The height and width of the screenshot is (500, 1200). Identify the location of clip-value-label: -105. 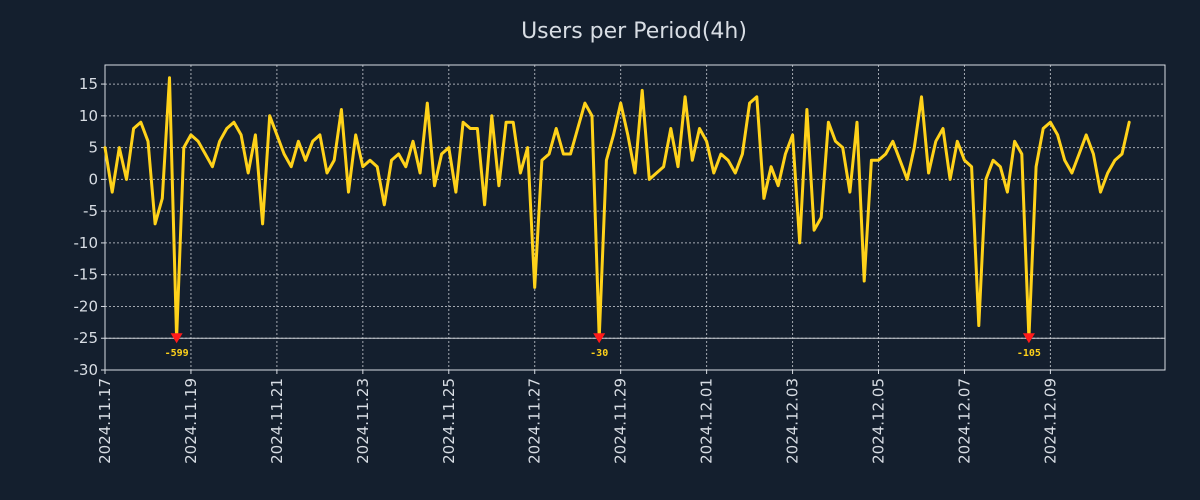
(1029, 353).